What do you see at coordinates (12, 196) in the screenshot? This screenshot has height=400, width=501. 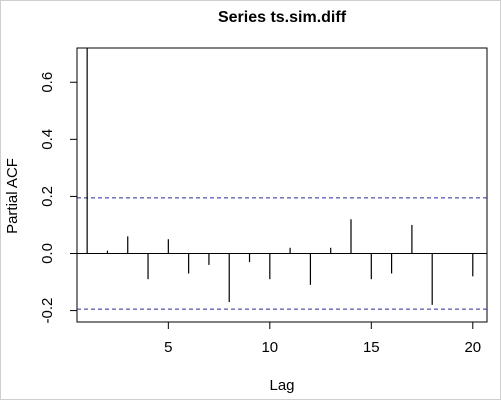 I see `y-axis-label: Partial ACF` at bounding box center [12, 196].